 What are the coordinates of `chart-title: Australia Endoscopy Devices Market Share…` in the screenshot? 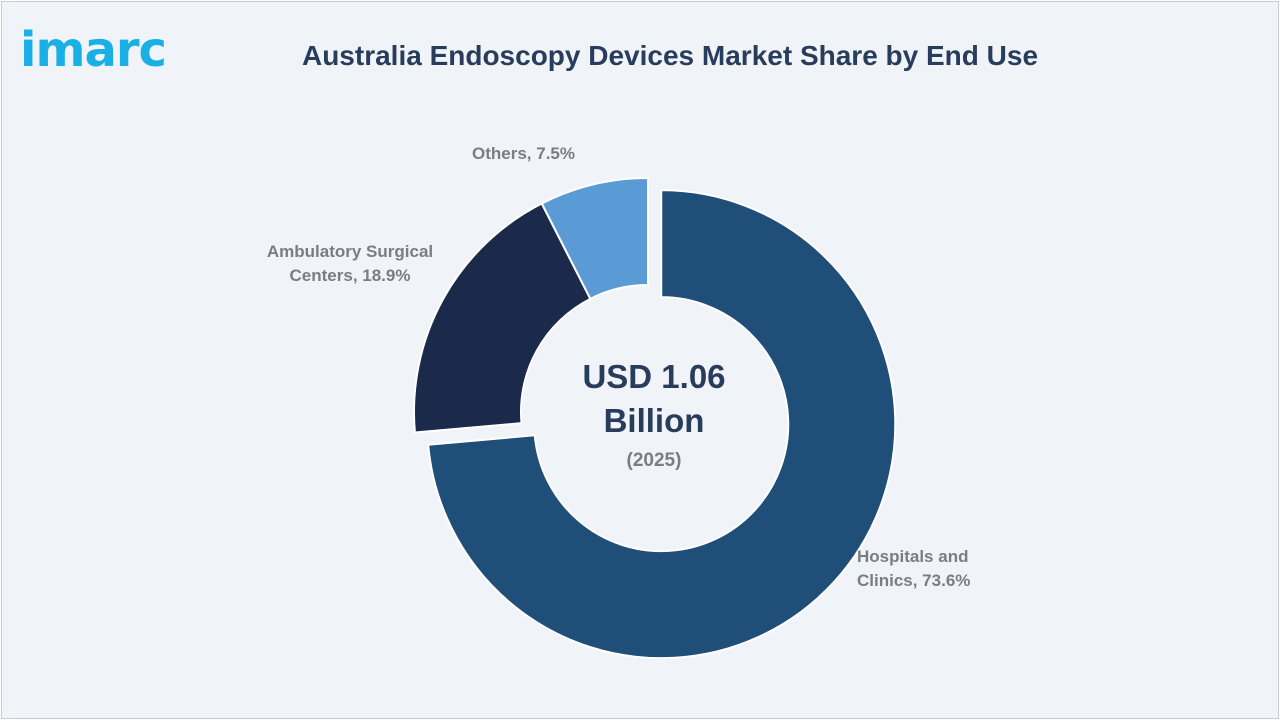 It's located at (670, 55).